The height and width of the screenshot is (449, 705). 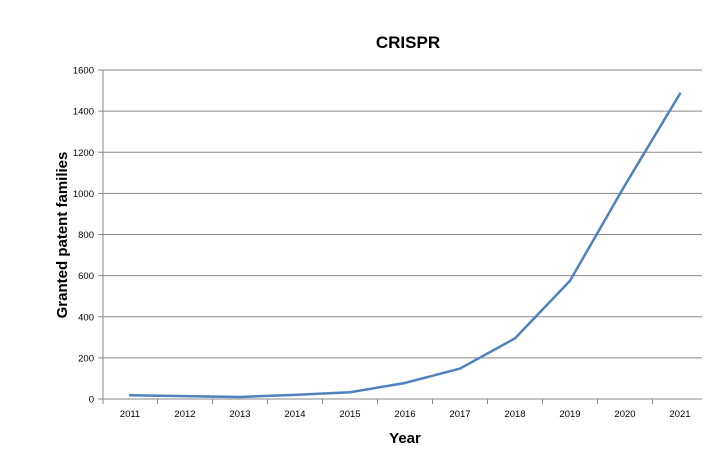 What do you see at coordinates (405, 438) in the screenshot?
I see `x-axis-label: Year` at bounding box center [405, 438].